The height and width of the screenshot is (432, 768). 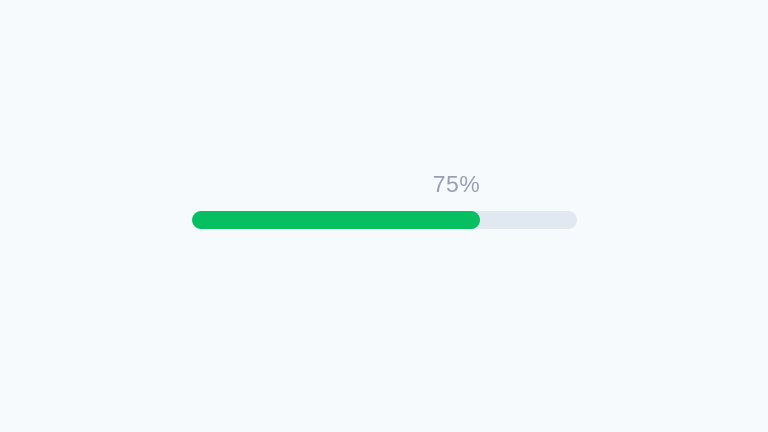 I want to click on progress-widget: 75%, so click(x=384, y=200).